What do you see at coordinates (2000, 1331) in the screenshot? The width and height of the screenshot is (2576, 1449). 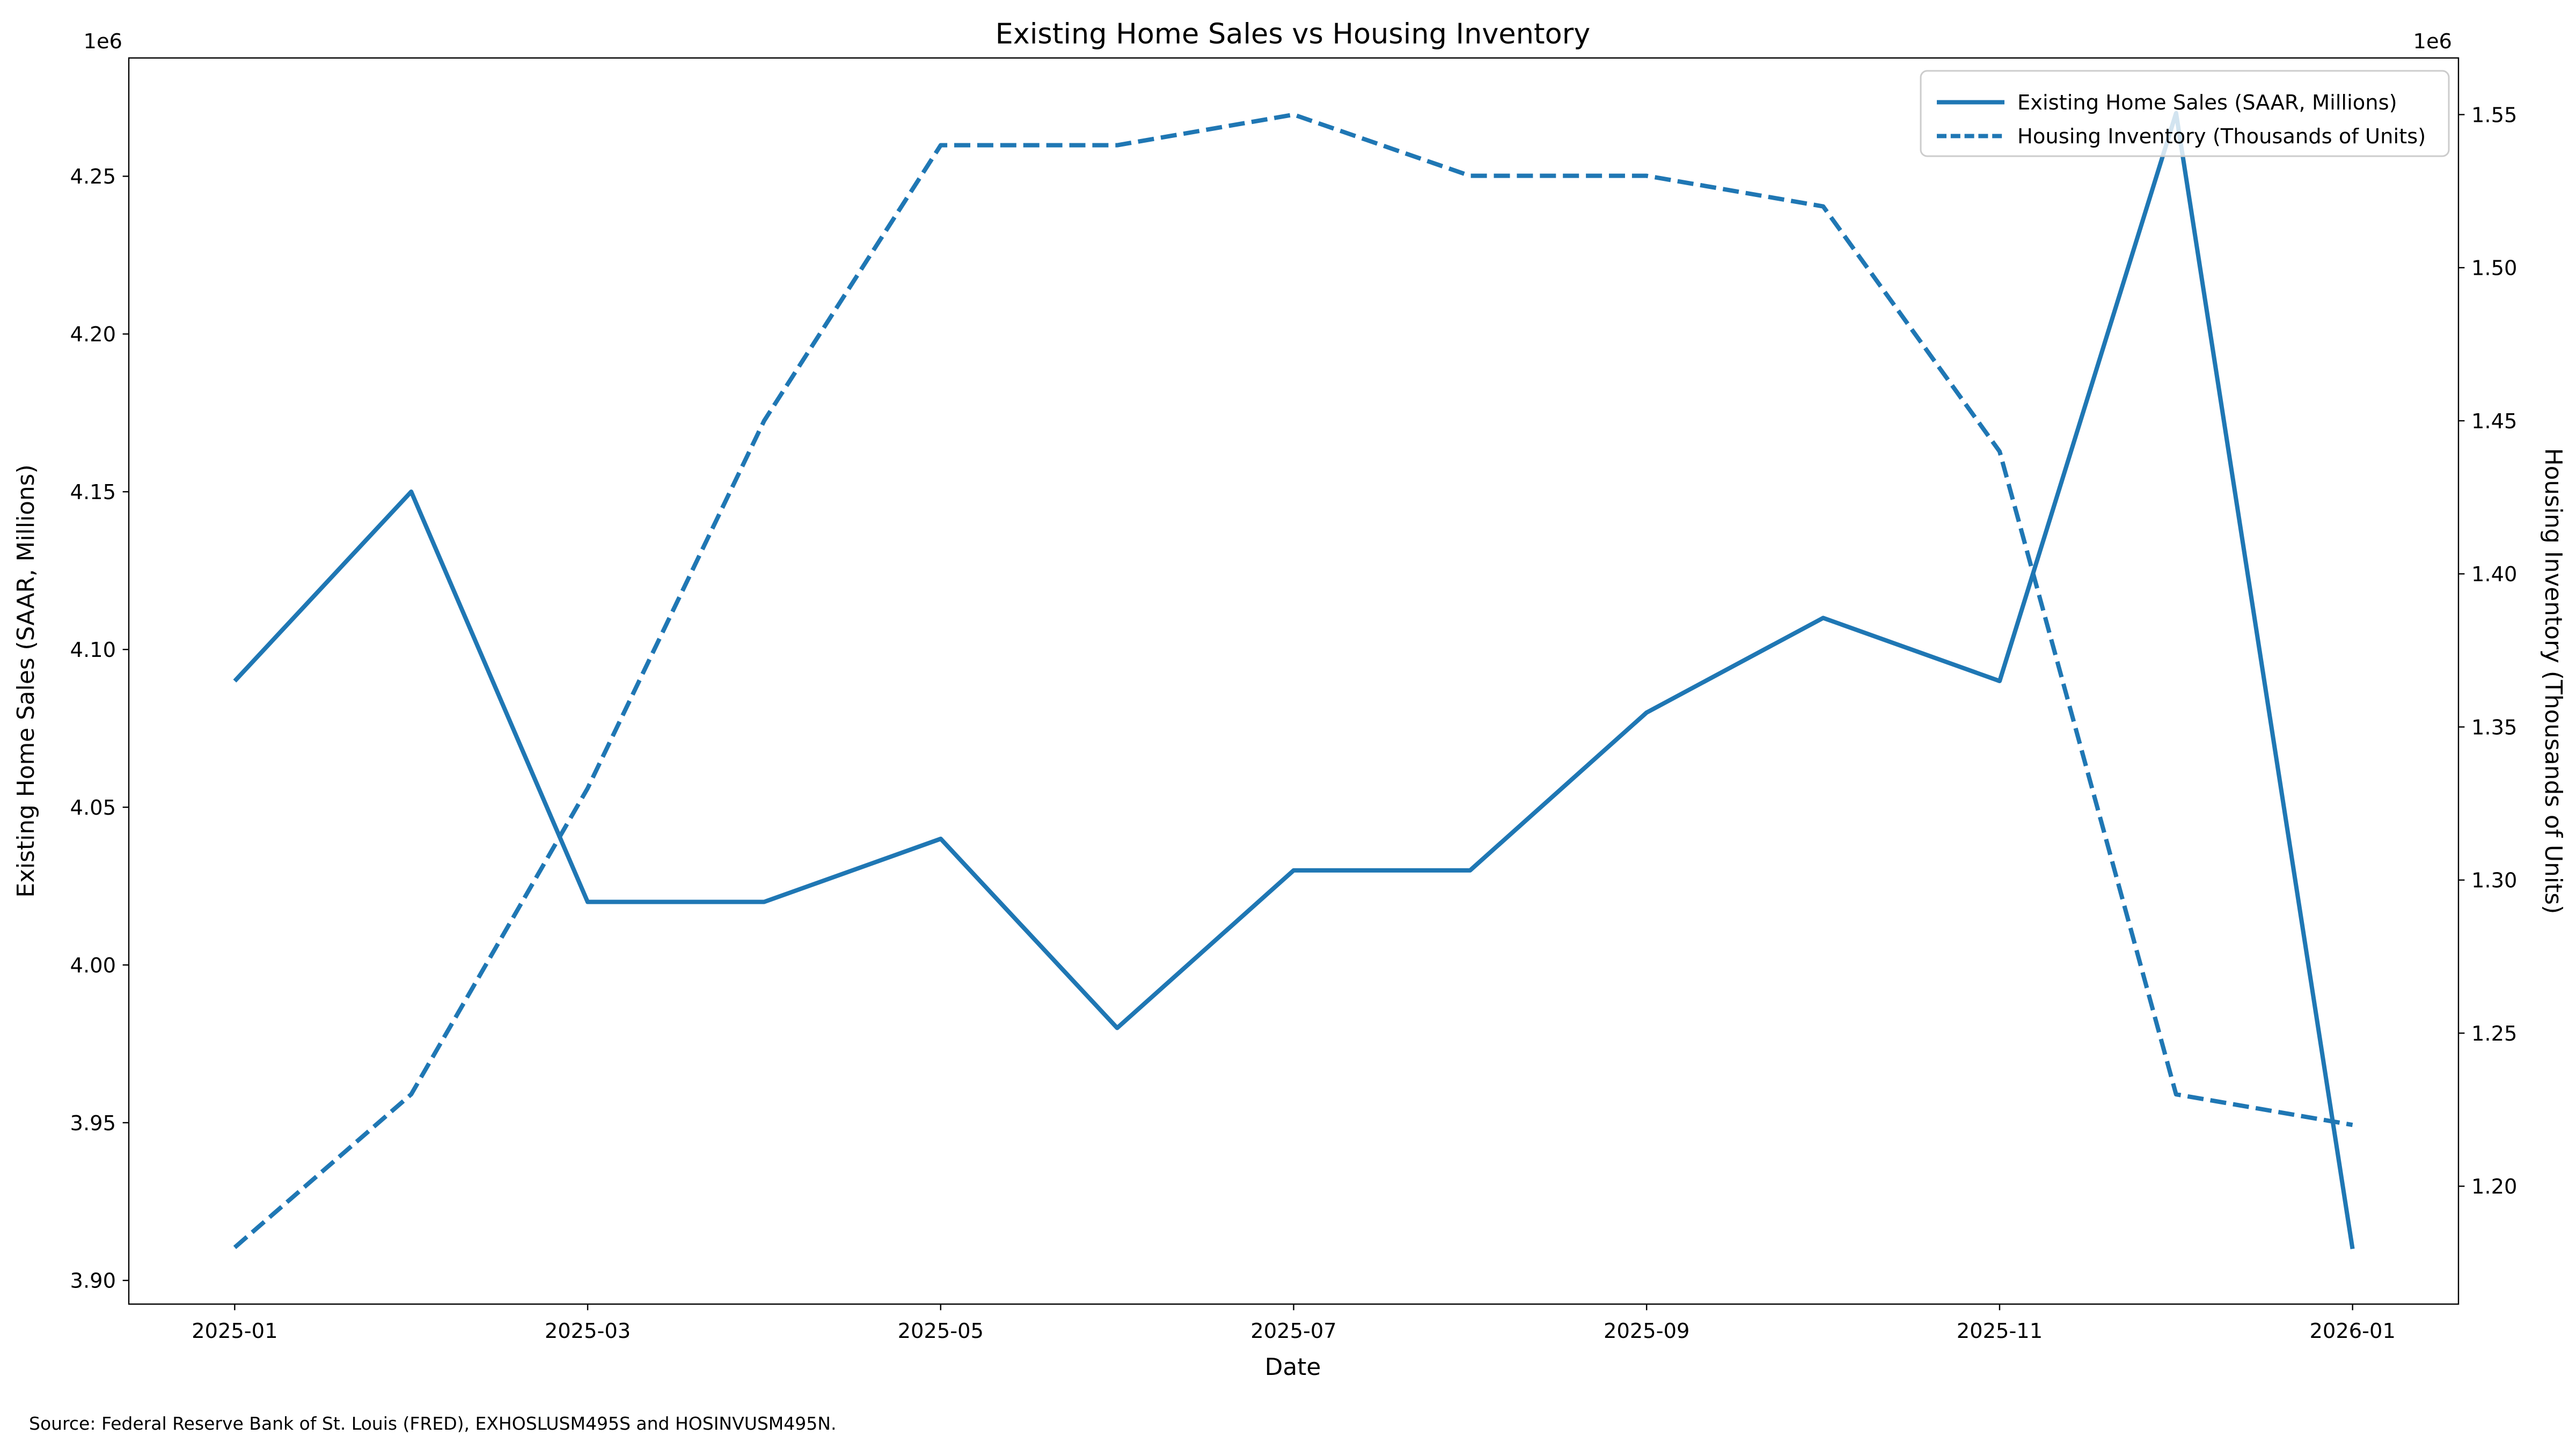 I see `x-tick-label: 2025-11` at bounding box center [2000, 1331].